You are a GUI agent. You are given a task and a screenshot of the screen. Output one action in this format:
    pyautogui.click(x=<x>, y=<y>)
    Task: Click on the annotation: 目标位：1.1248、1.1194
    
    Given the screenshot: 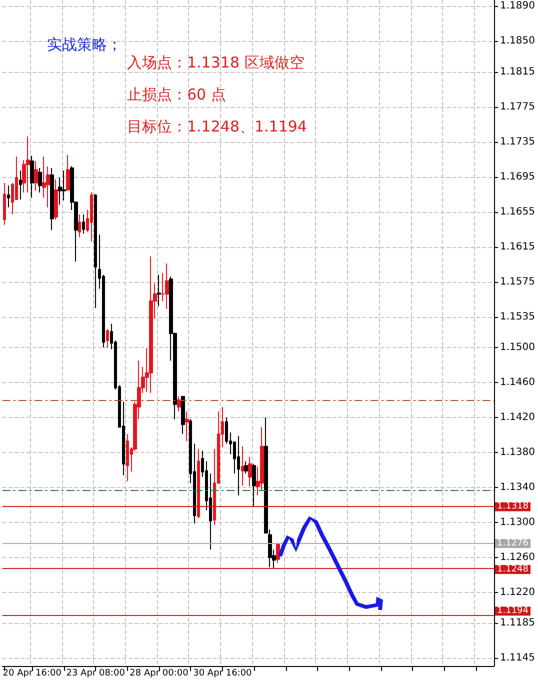 What is the action you would take?
    pyautogui.click(x=217, y=127)
    